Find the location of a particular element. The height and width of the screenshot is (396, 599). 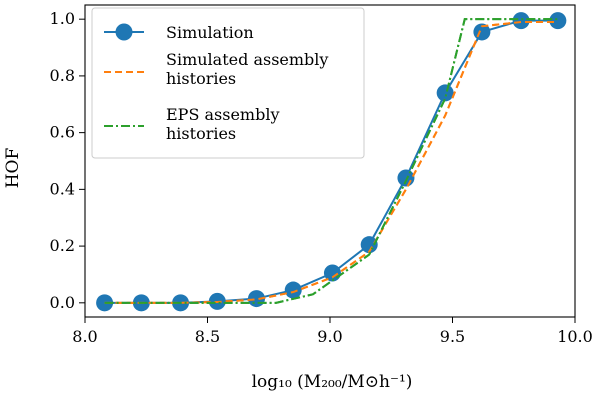

x-tick-label: 8.0 is located at coordinates (84, 336).